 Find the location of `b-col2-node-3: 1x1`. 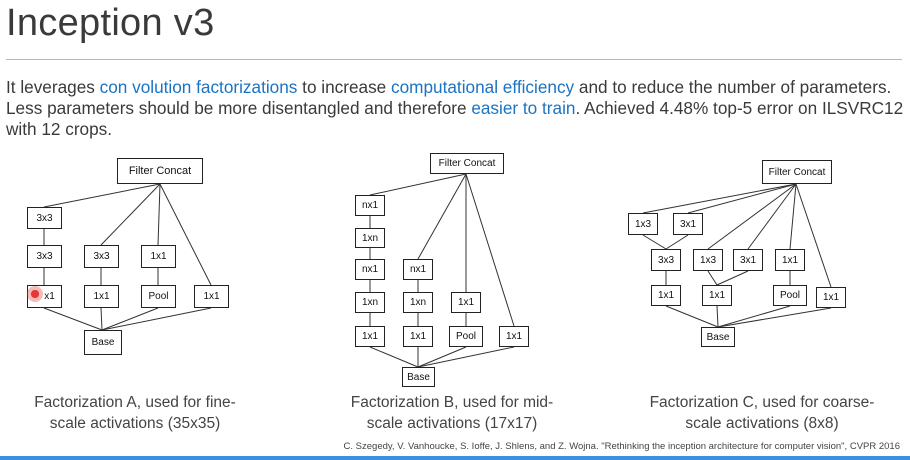

b-col2-node-3: 1x1 is located at coordinates (418, 336).